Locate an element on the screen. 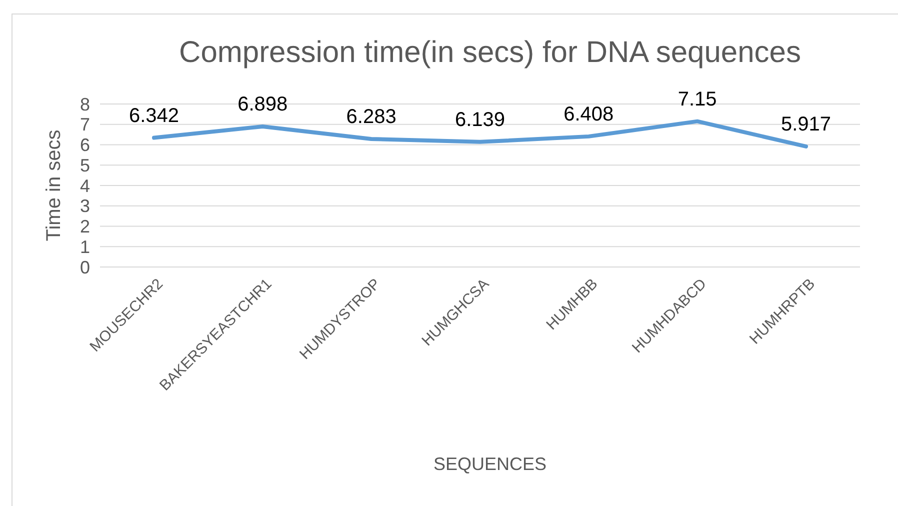 The image size is (898, 506). y-tick-label: 0 is located at coordinates (85, 267).